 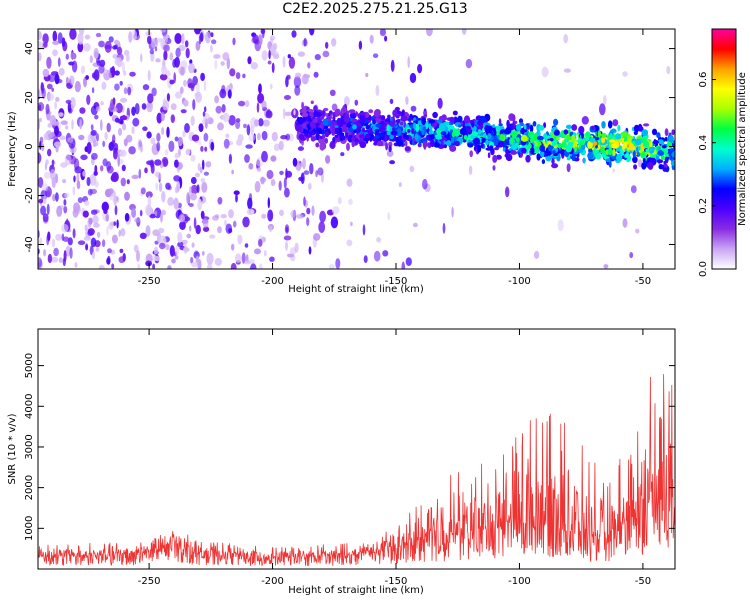 What do you see at coordinates (396, 281) in the screenshot?
I see `spectrogram-xtick-label: -150` at bounding box center [396, 281].